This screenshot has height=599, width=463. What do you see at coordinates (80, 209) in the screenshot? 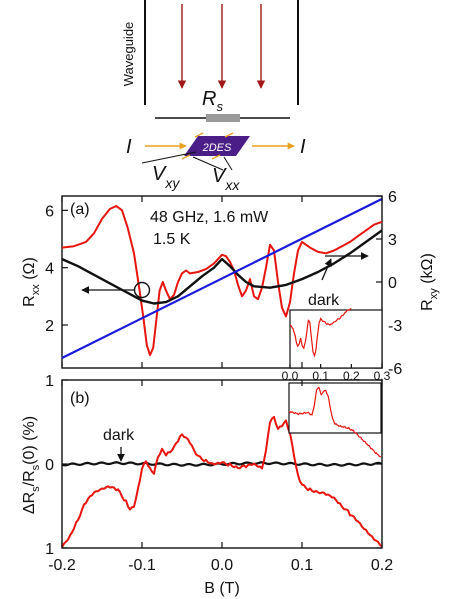
I see `panel-a-label: (a)` at bounding box center [80, 209].